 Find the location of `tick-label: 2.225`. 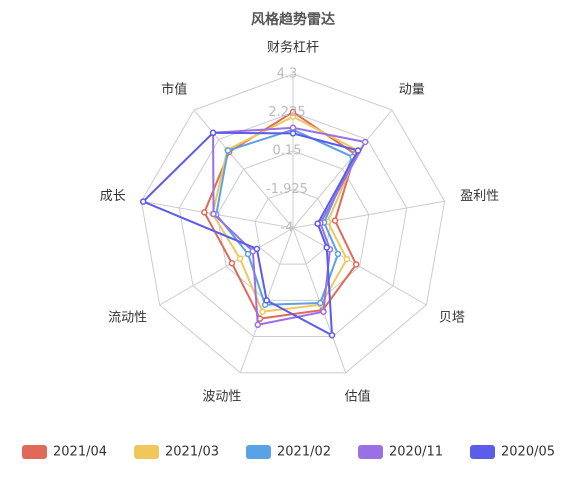

tick-label: 2.225 is located at coordinates (286, 112).